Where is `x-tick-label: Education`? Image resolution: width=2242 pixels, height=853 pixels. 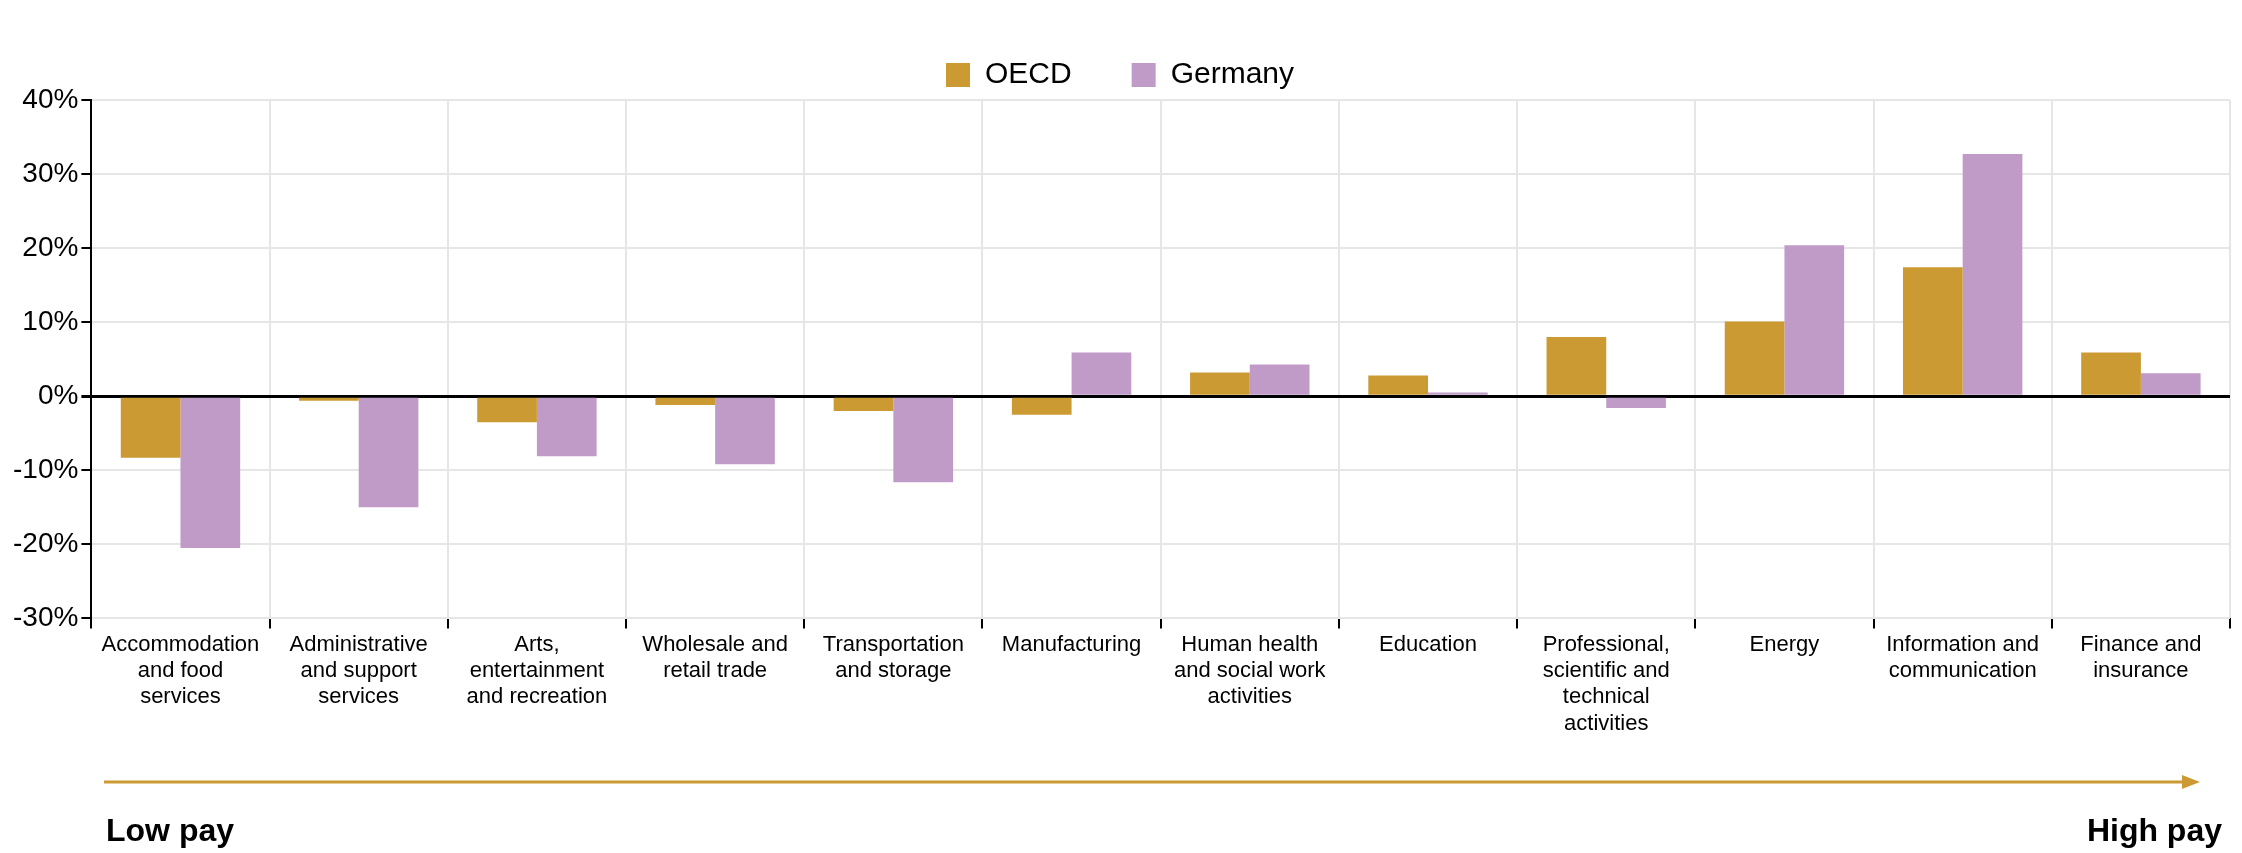
x-tick-label: Education is located at coordinates (1428, 643).